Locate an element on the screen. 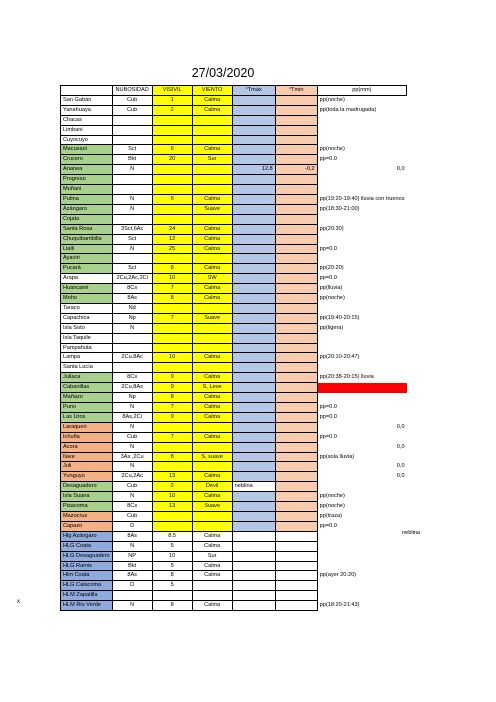 Image resolution: width=496 pixels, height=702 pixels. column-header is located at coordinates (86, 90).